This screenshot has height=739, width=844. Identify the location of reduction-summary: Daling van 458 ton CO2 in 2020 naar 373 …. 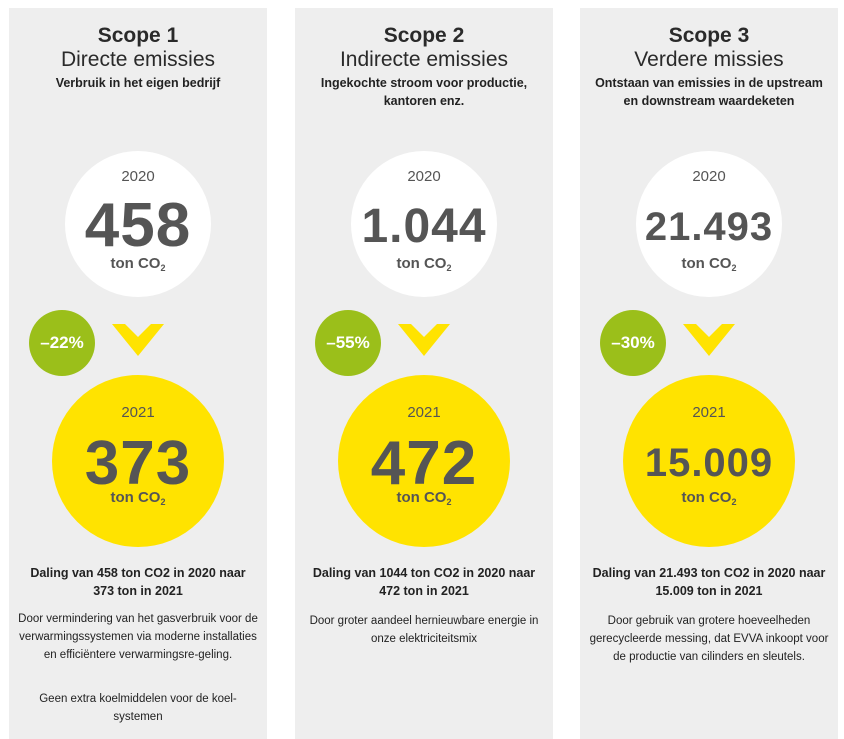
(138, 582).